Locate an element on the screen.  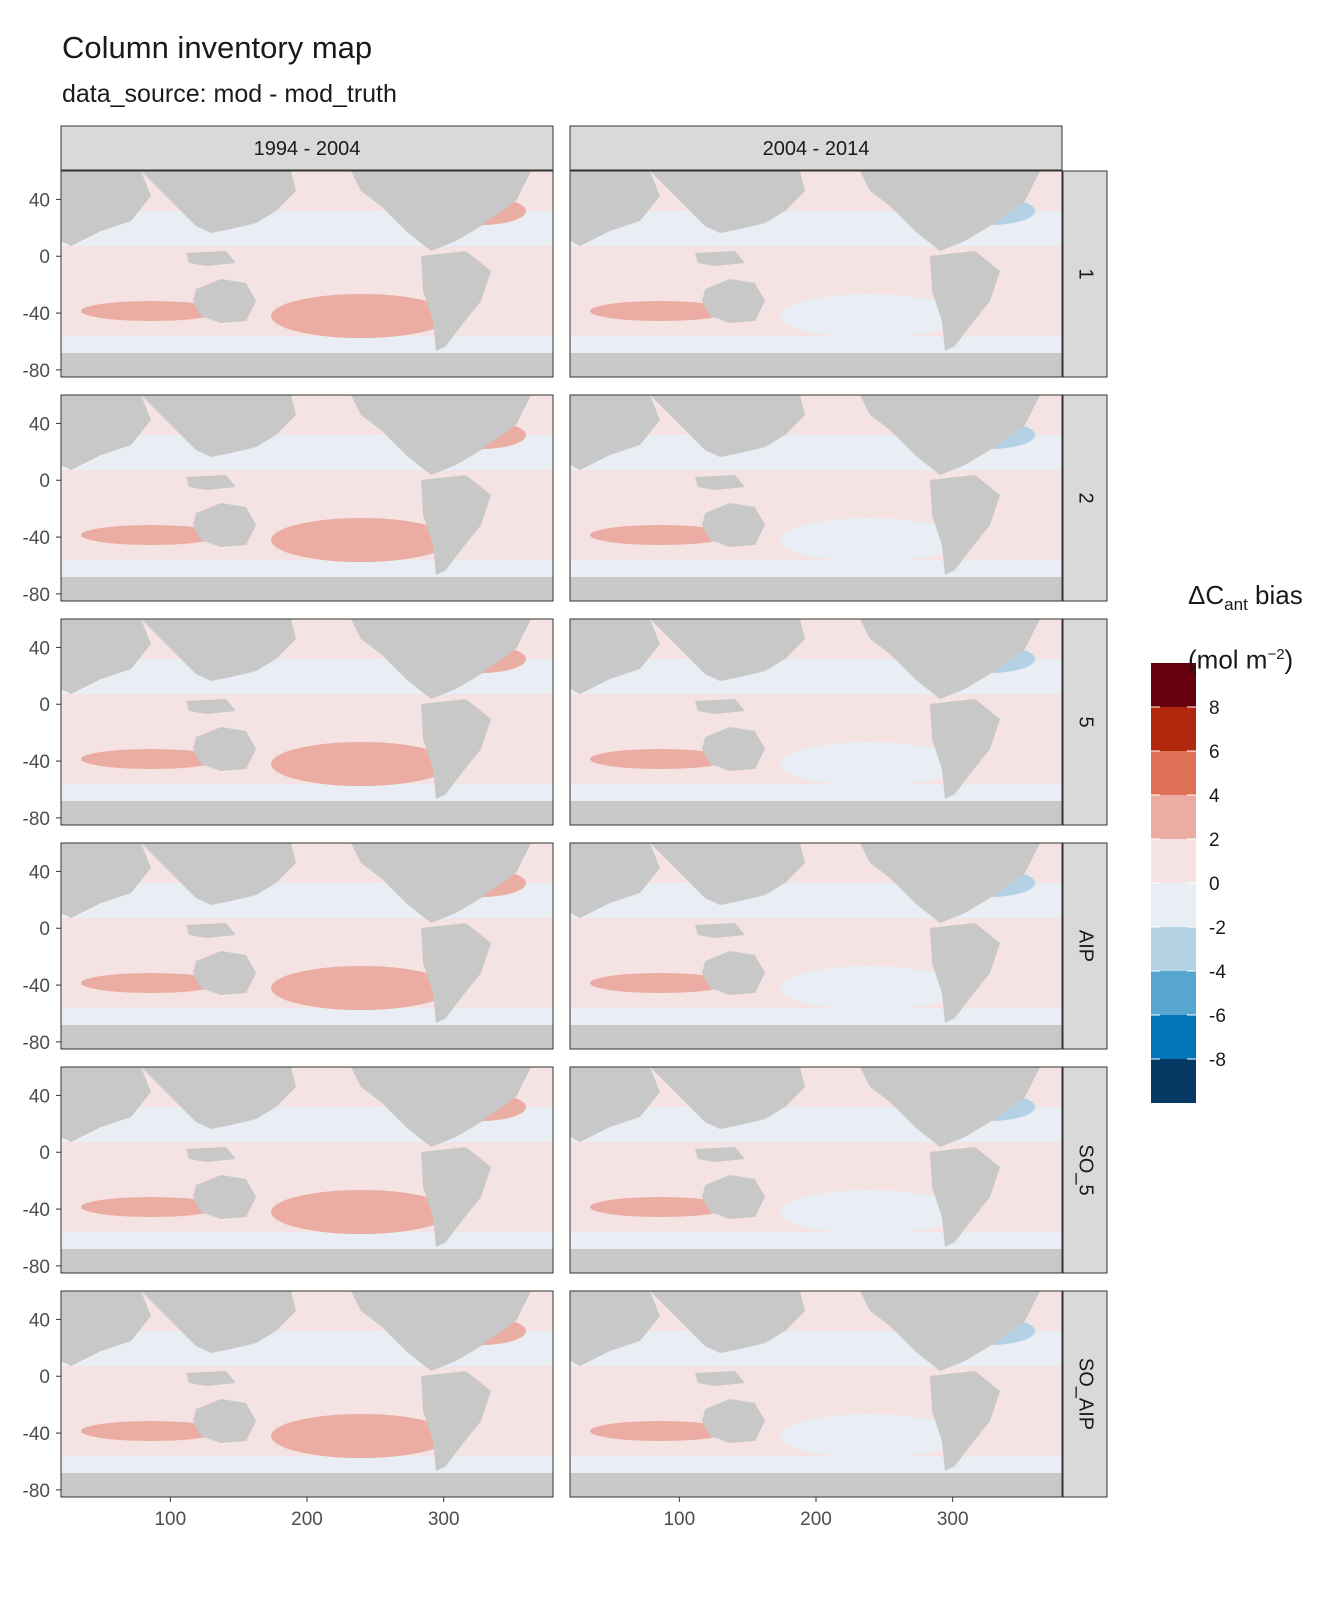
row-strip-label: SO_AIP is located at coordinates (1086, 1394).